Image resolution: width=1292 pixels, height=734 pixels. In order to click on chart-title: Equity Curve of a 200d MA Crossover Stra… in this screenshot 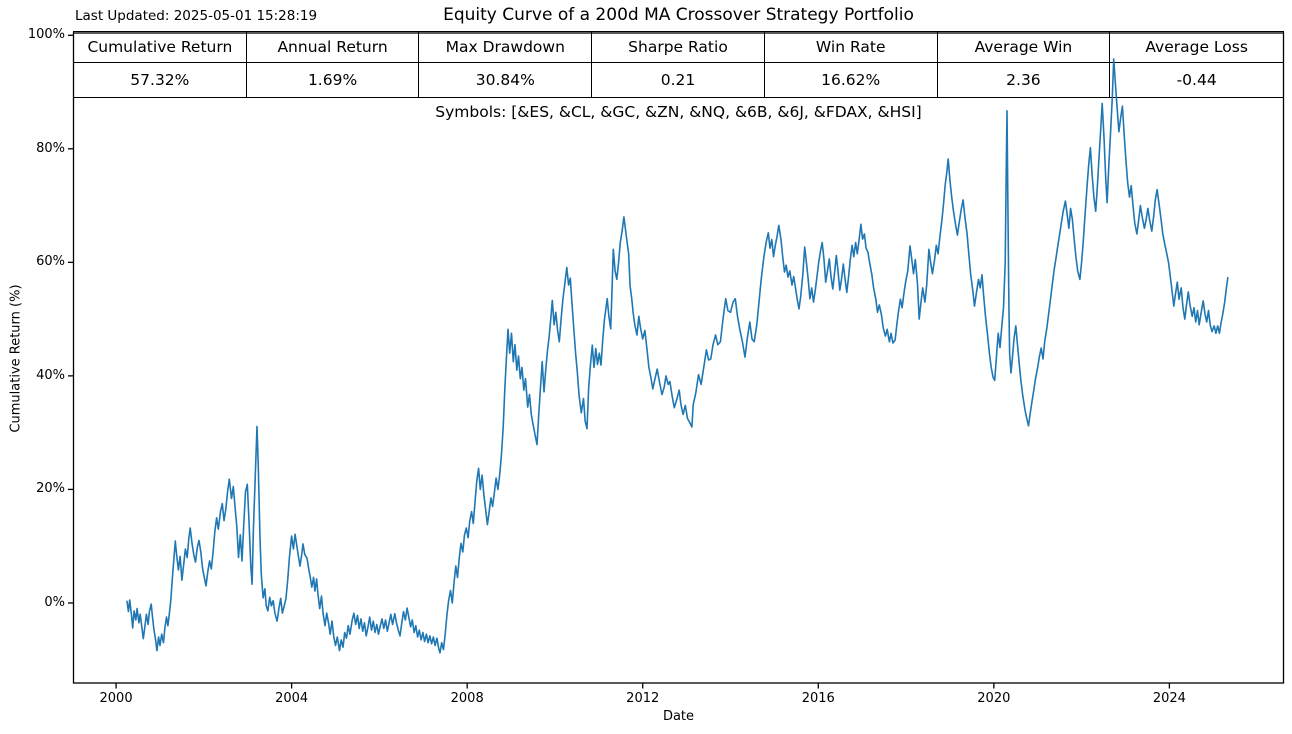, I will do `click(678, 15)`.